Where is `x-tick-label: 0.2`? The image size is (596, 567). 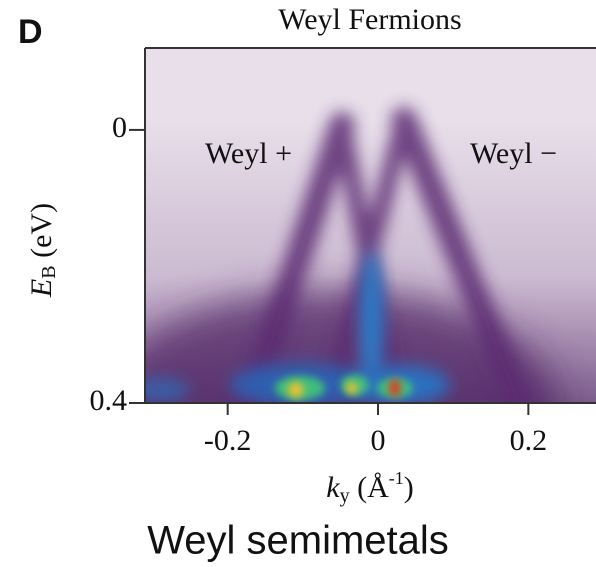
x-tick-label: 0.2 is located at coordinates (529, 440).